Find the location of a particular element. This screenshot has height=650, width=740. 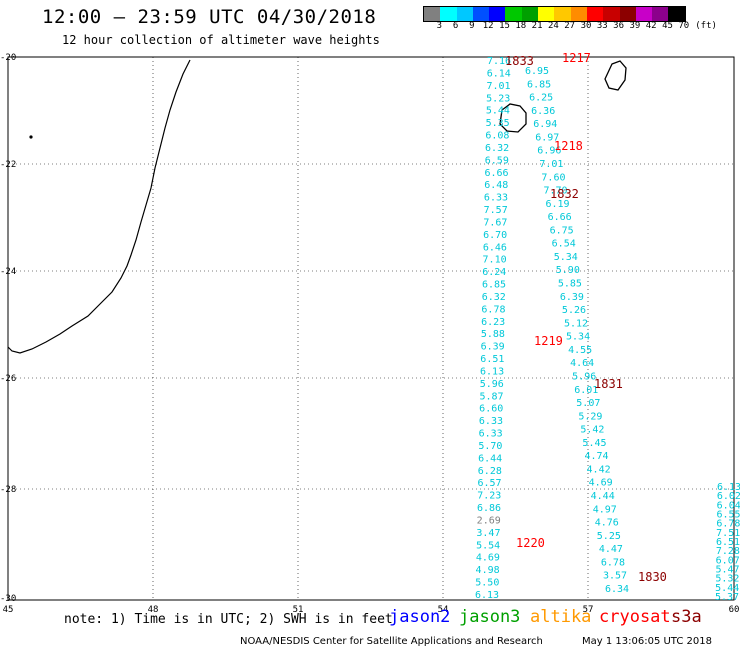

wave-height-value: 7.10 is located at coordinates (495, 260).